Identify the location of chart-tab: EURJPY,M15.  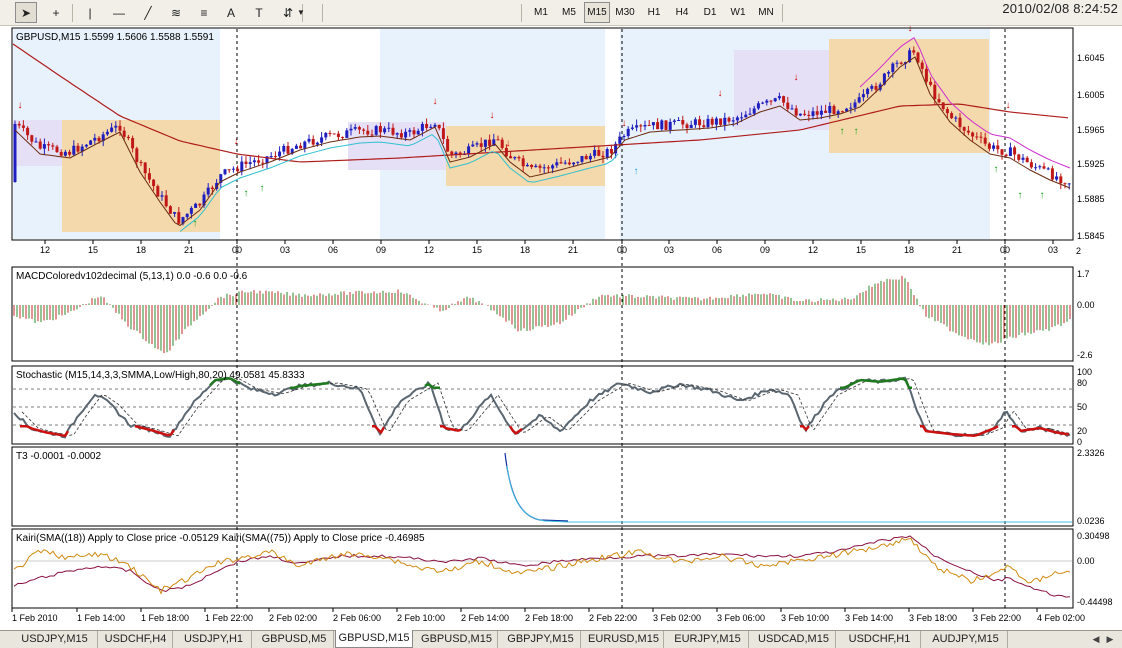
(708, 639).